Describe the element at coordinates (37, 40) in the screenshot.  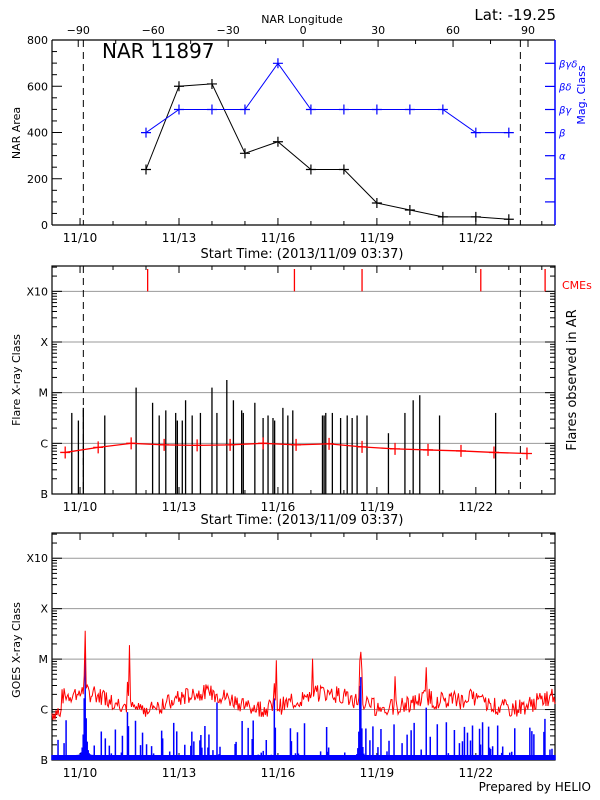
I see `y-tick-label: 800` at that location.